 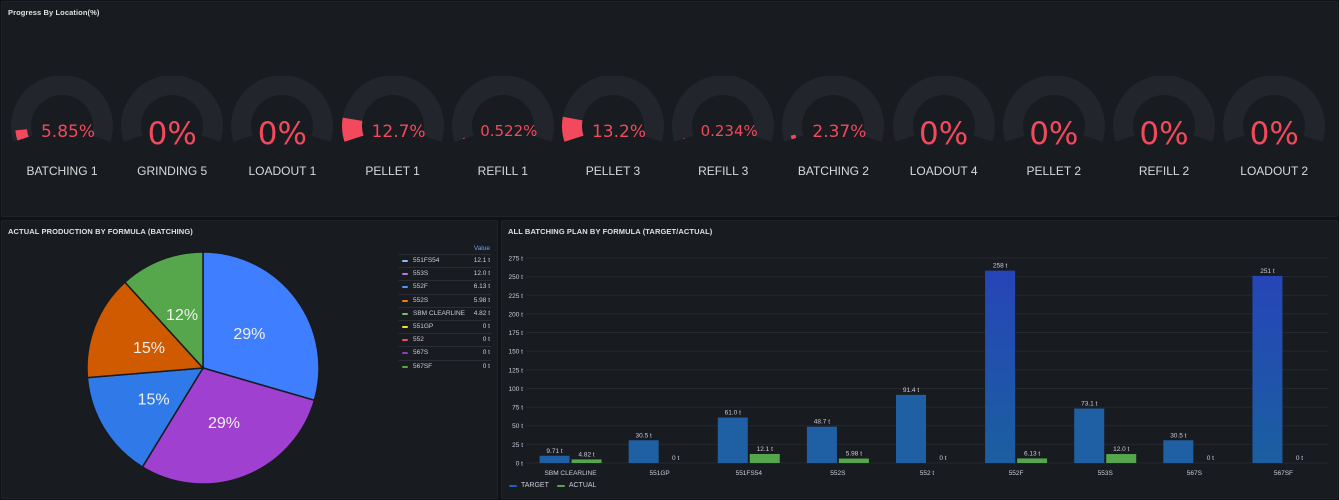 I want to click on legend-name: 553S, so click(x=421, y=274).